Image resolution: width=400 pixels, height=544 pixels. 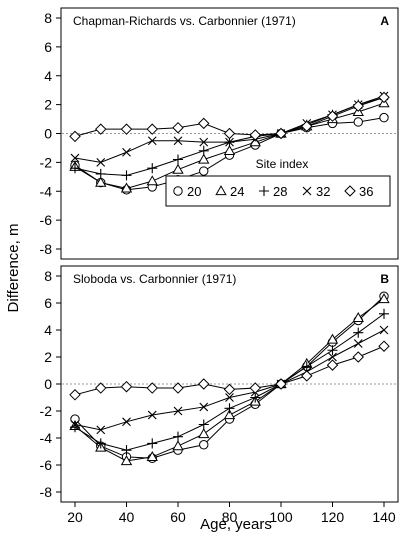 What do you see at coordinates (237, 191) in the screenshot?
I see `legend-label: 24` at bounding box center [237, 191].